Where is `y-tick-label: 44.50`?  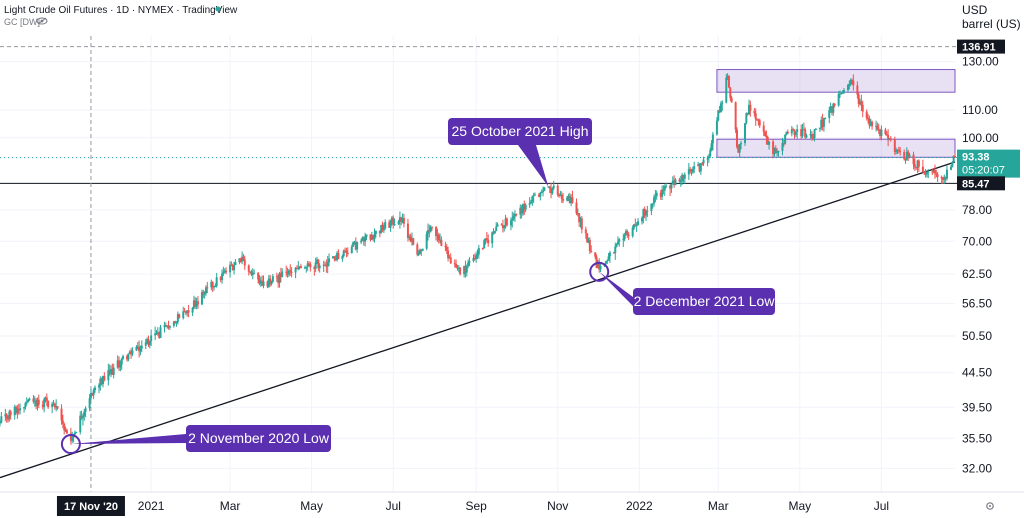
y-tick-label: 44.50 is located at coordinates (977, 373).